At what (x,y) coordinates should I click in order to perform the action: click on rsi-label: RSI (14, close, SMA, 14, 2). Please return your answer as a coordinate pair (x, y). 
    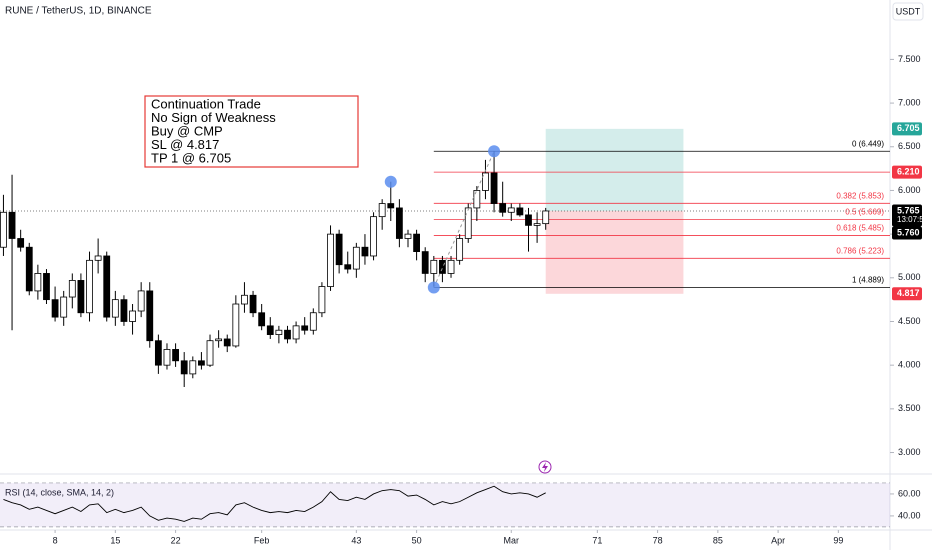
    Looking at the image, I should click on (59, 492).